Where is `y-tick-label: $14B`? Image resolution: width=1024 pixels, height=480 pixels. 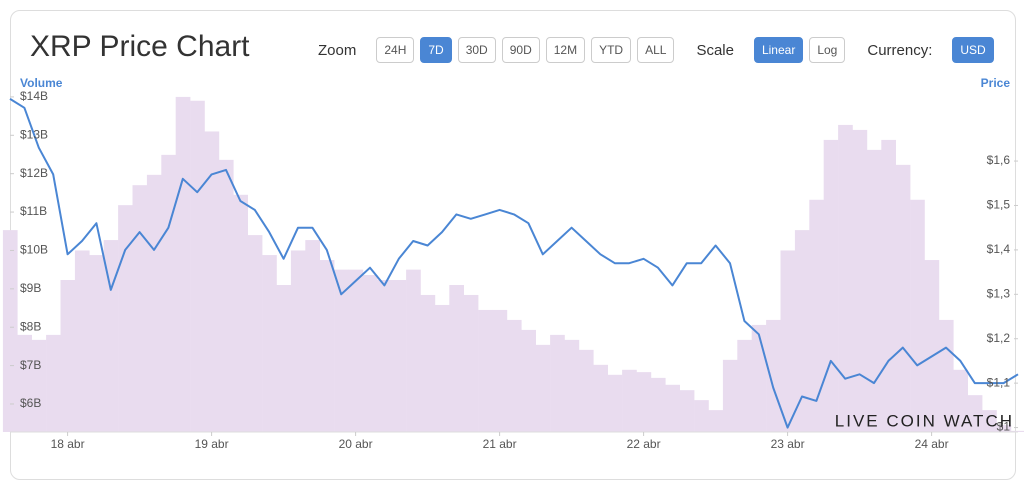 y-tick-label: $14B is located at coordinates (34, 96).